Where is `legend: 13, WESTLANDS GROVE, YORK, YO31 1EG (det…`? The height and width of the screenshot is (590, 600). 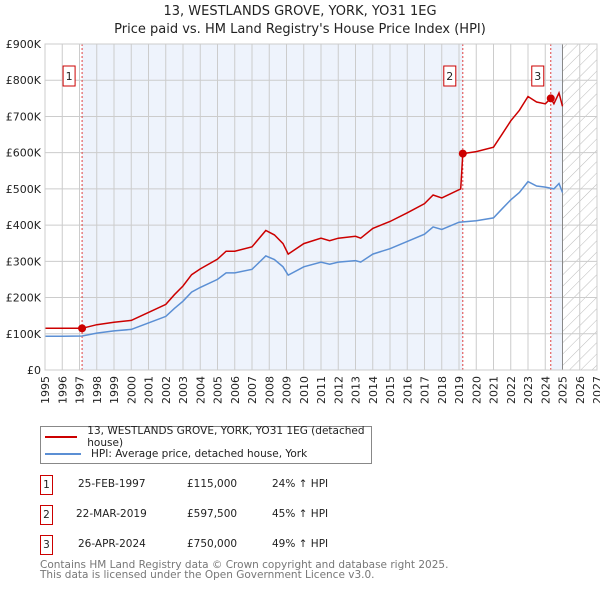 legend: 13, WESTLANDS GROVE, YORK, YO31 1EG (det… is located at coordinates (206, 444).